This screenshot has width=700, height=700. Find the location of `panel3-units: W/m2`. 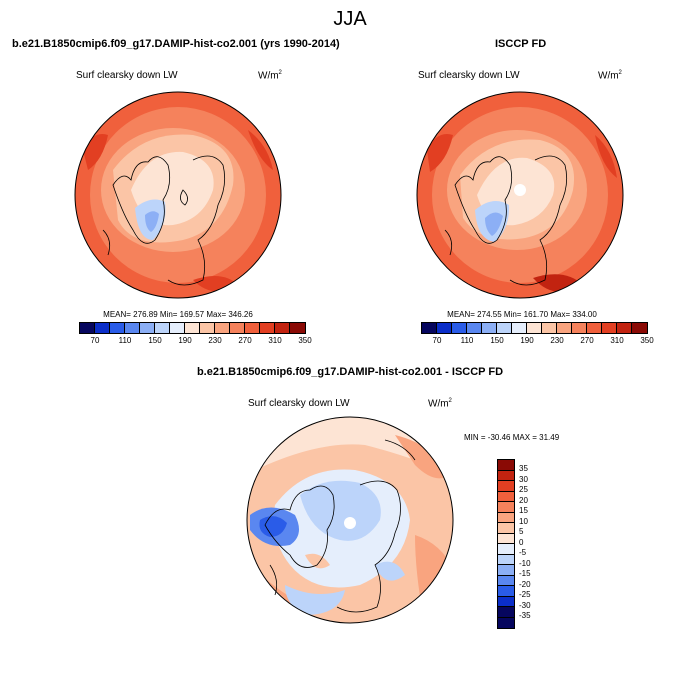

panel3-units: W/m2 is located at coordinates (440, 404).